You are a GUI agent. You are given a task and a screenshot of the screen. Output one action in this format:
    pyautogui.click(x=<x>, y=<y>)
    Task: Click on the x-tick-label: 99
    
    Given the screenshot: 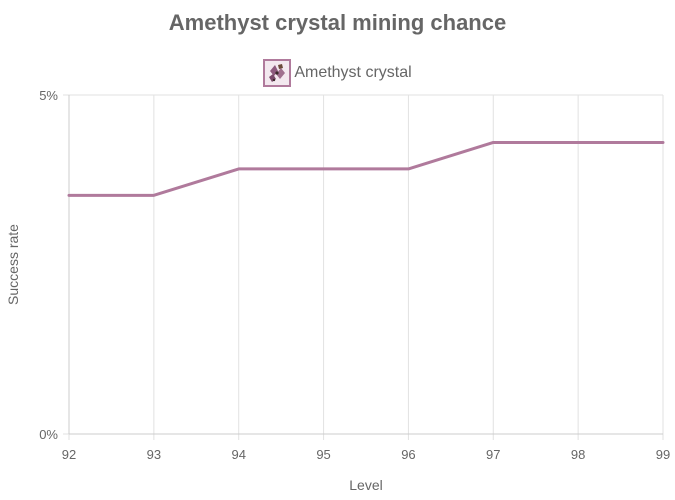 What is the action you would take?
    pyautogui.click(x=663, y=454)
    